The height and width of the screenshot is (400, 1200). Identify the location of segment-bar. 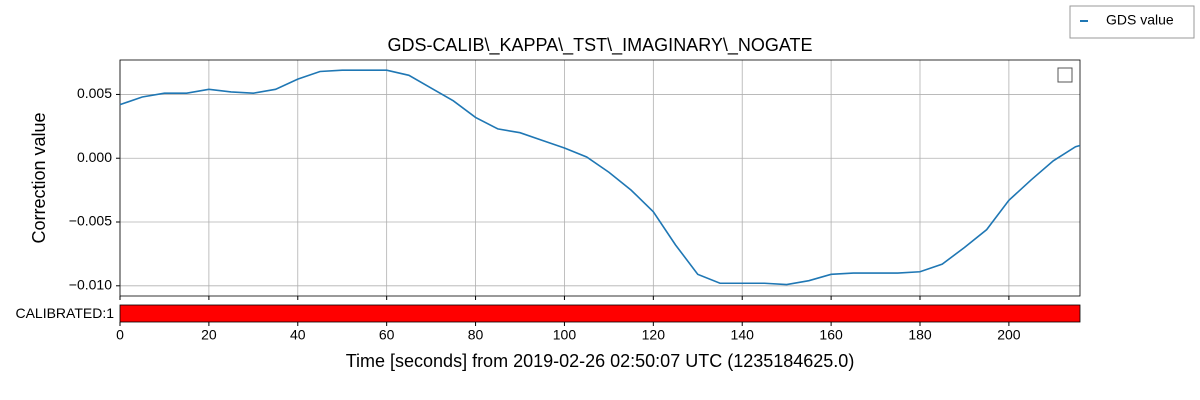
(600, 313).